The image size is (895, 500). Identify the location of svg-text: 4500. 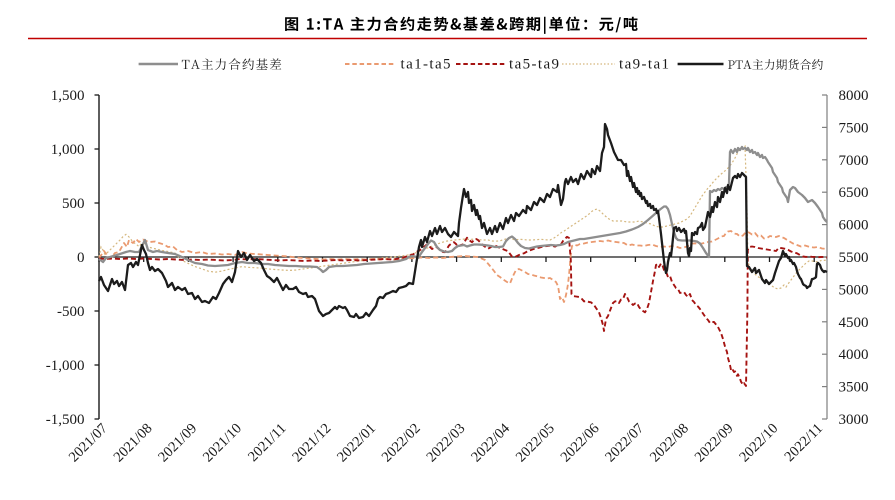
(854, 323).